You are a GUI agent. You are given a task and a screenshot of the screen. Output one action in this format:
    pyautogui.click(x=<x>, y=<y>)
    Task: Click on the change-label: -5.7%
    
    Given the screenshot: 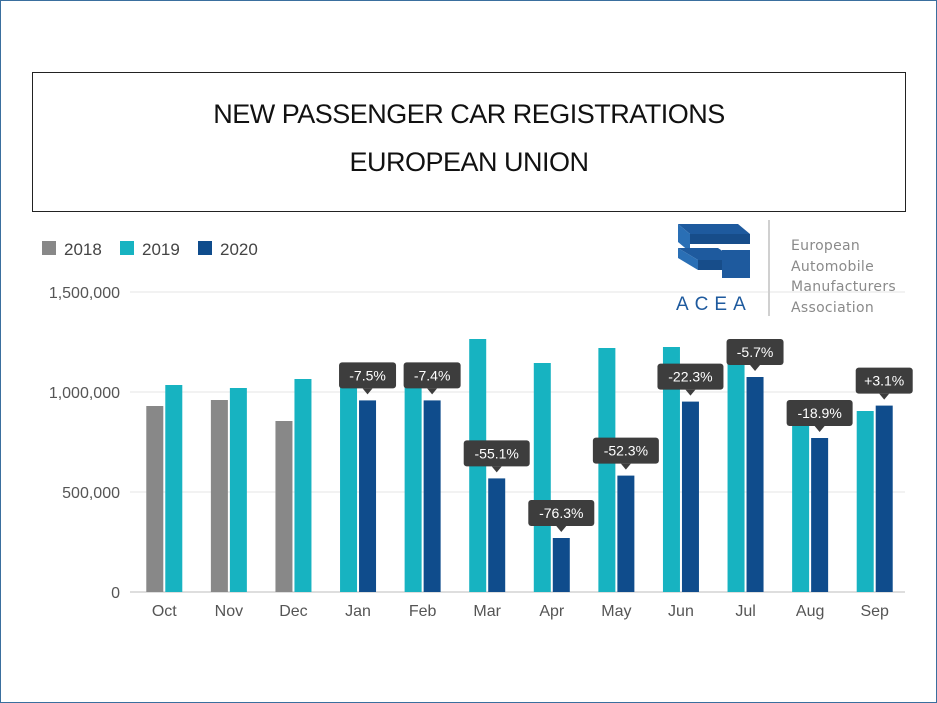 What is the action you would take?
    pyautogui.click(x=755, y=352)
    